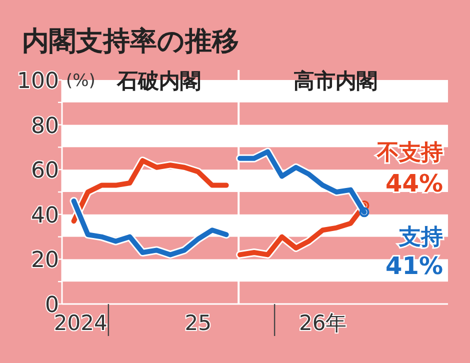  What do you see at coordinates (198, 323) in the screenshot?
I see `x-tick-label: 25` at bounding box center [198, 323].